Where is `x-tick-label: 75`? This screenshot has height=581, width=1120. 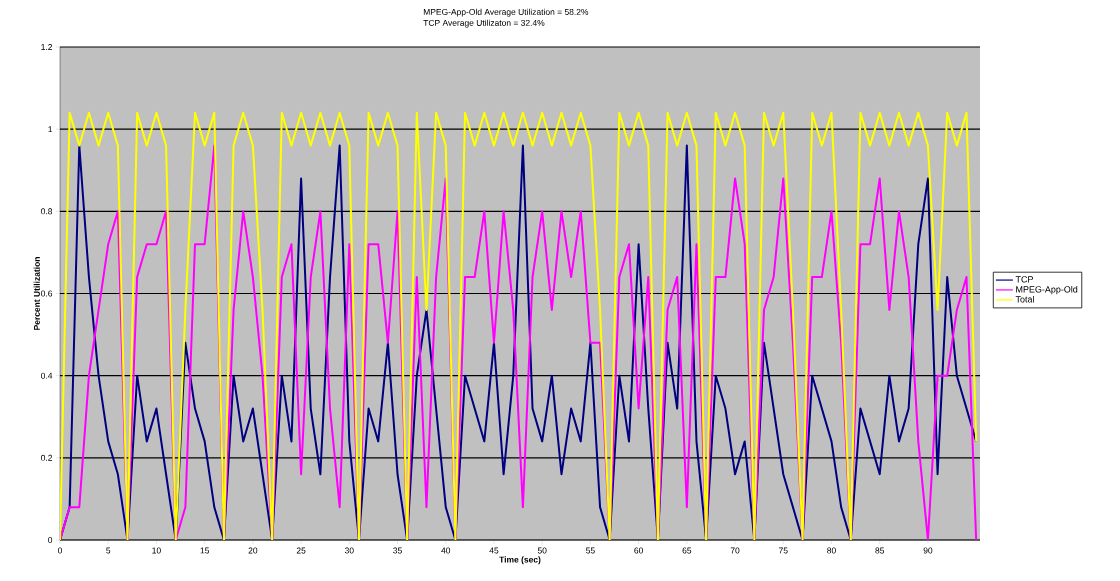
x-tick-label: 75 is located at coordinates (783, 550).